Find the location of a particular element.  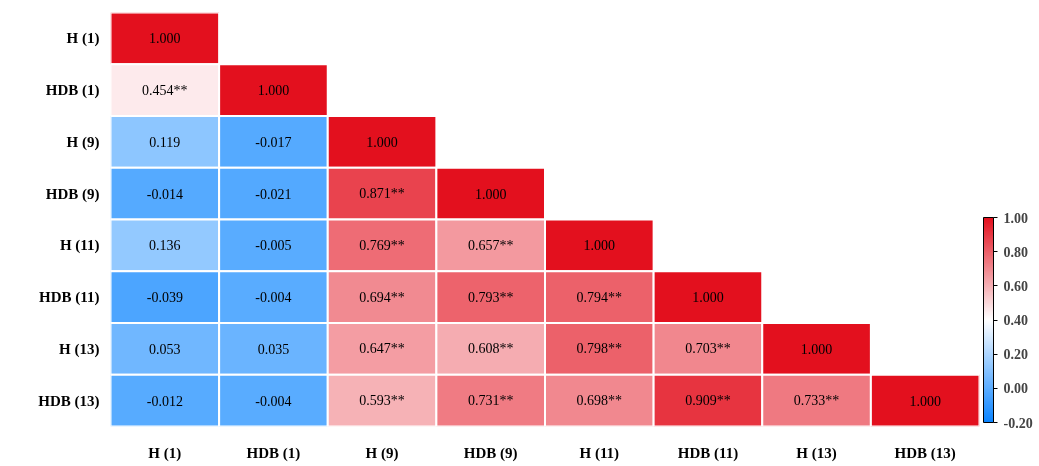

data-label: 0.608** is located at coordinates (490, 349).